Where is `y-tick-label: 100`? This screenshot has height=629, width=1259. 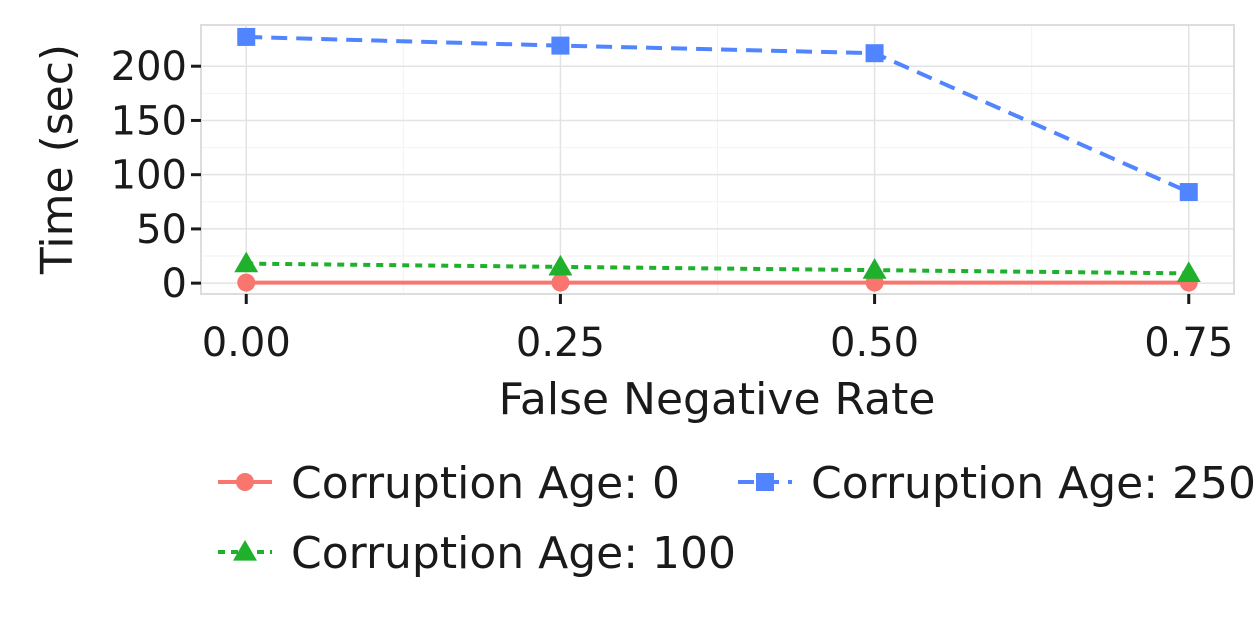
y-tick-label: 100 is located at coordinates (149, 176).